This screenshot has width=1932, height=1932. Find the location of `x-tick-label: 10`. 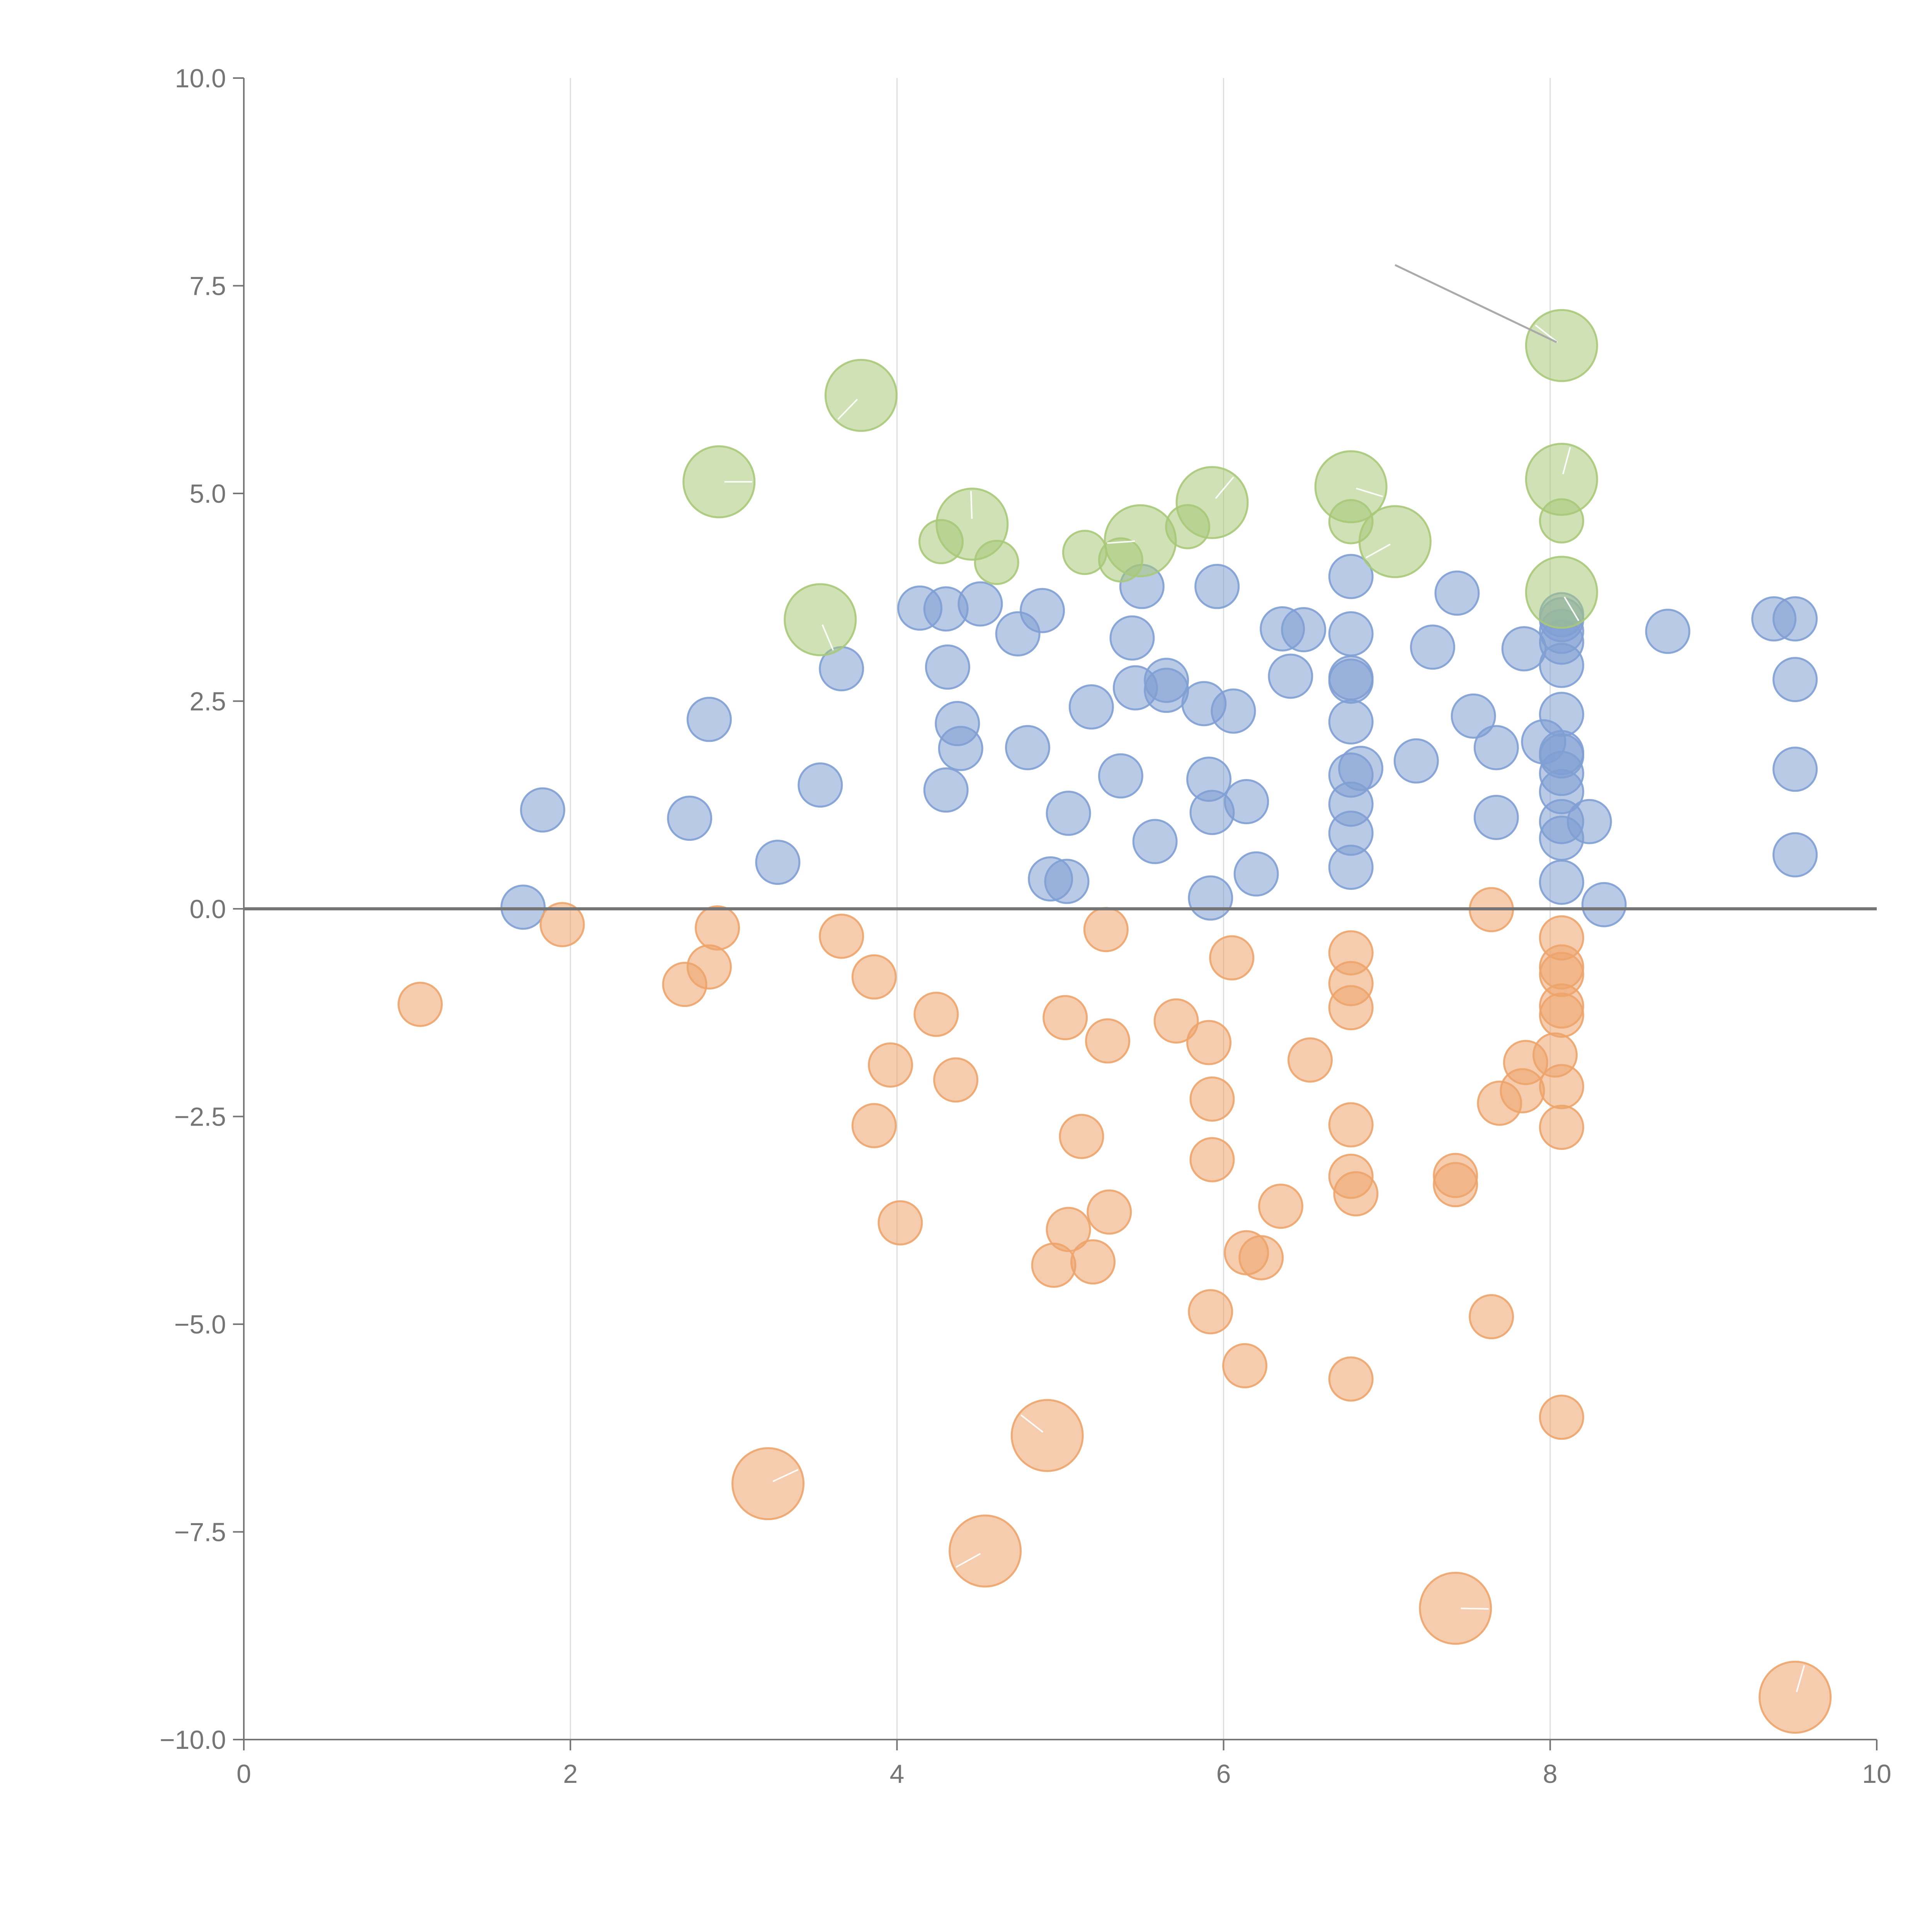

x-tick-label: 10 is located at coordinates (1877, 1774).